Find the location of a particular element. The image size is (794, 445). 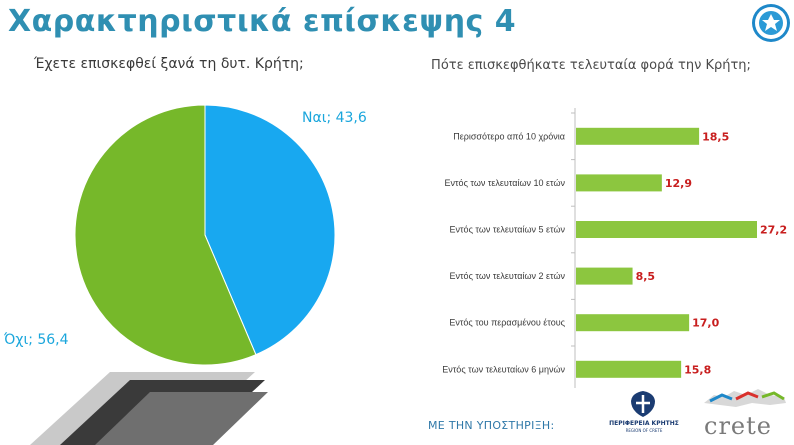

slide-title: Χαρακτηριστικά επίσκεψης 4 is located at coordinates (262, 21).